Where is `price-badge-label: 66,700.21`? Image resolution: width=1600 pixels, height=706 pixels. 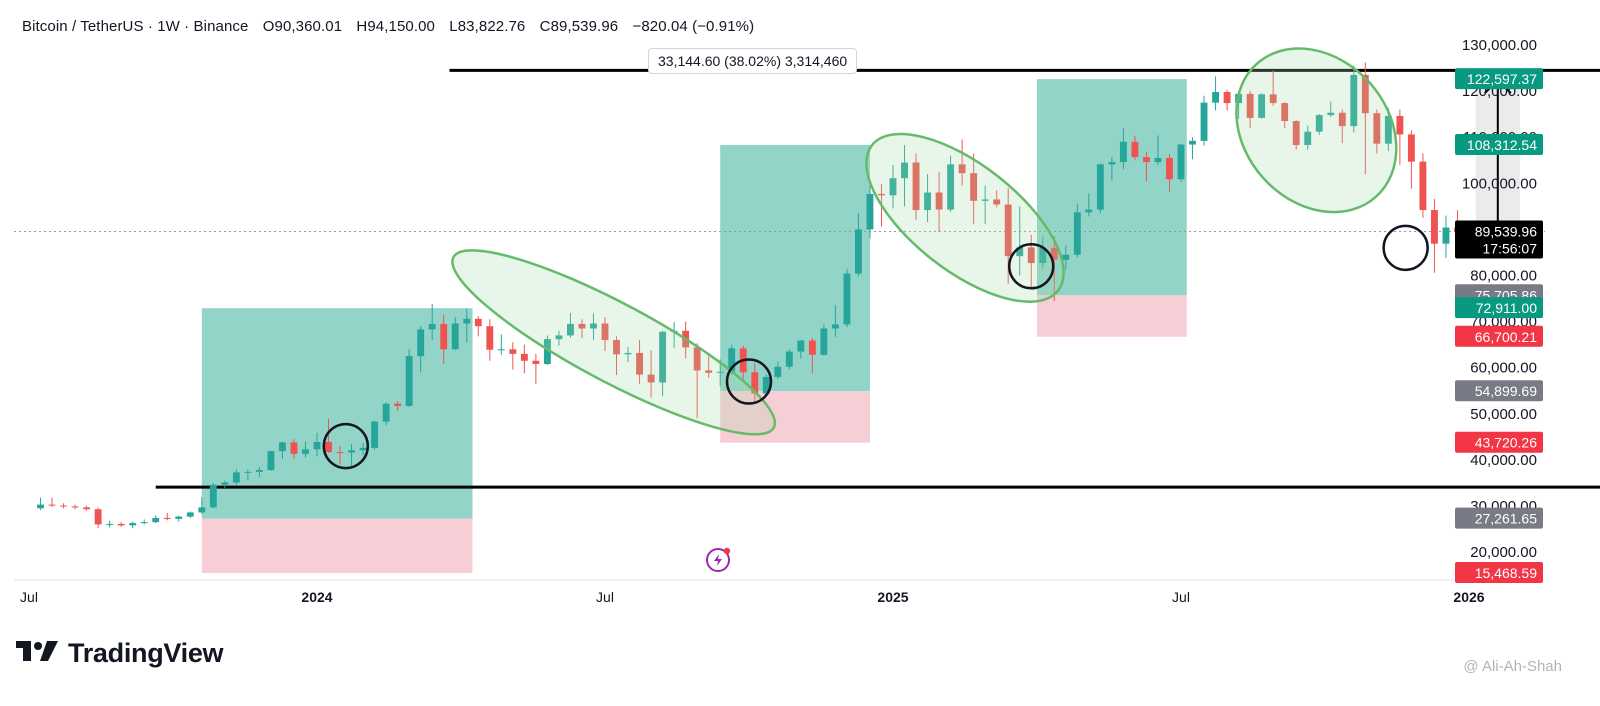
price-badge-label: 66,700.21 is located at coordinates (1506, 337).